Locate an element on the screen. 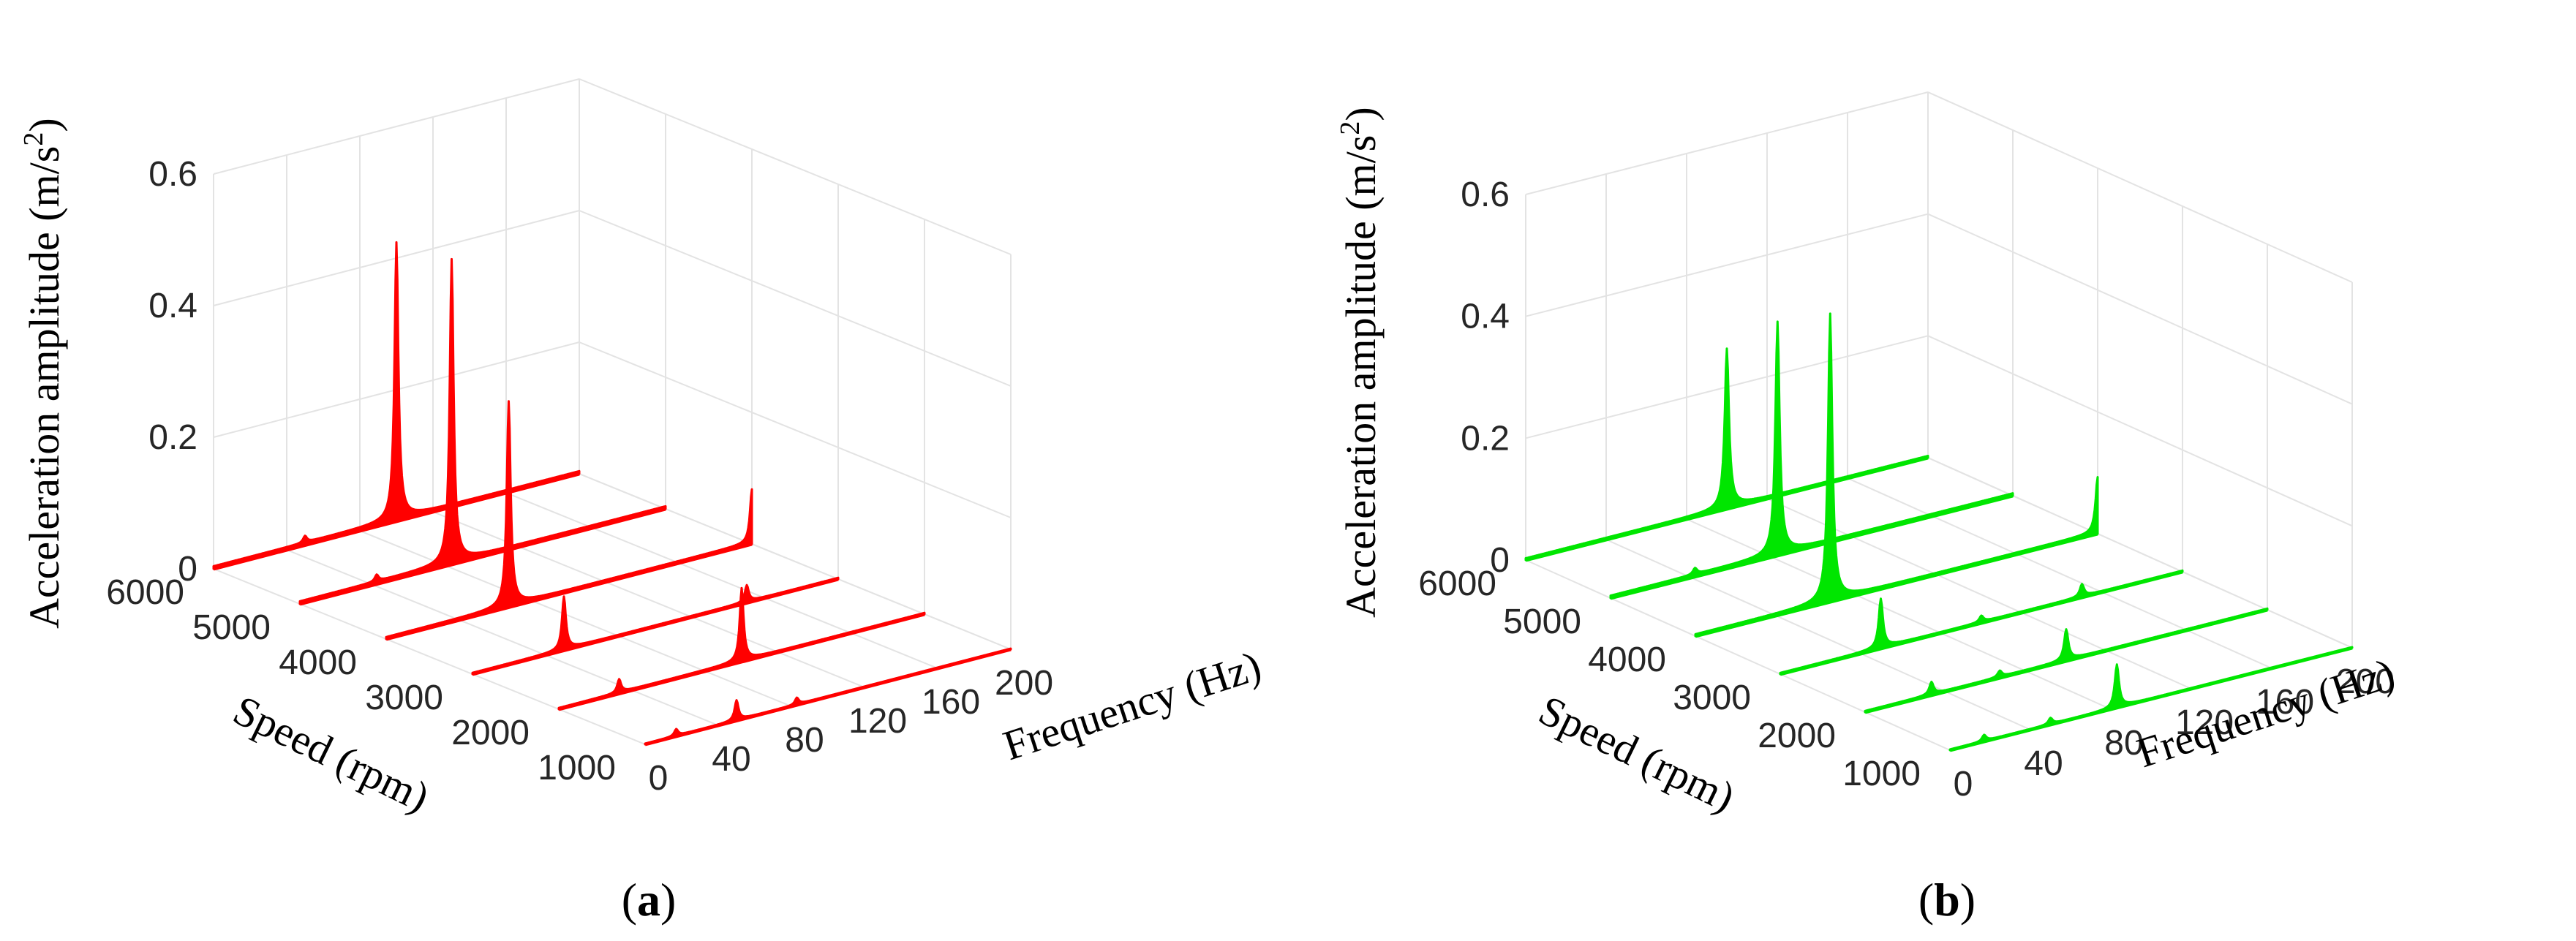  panel-a-speed-tick-label: 5000 is located at coordinates (231, 627).